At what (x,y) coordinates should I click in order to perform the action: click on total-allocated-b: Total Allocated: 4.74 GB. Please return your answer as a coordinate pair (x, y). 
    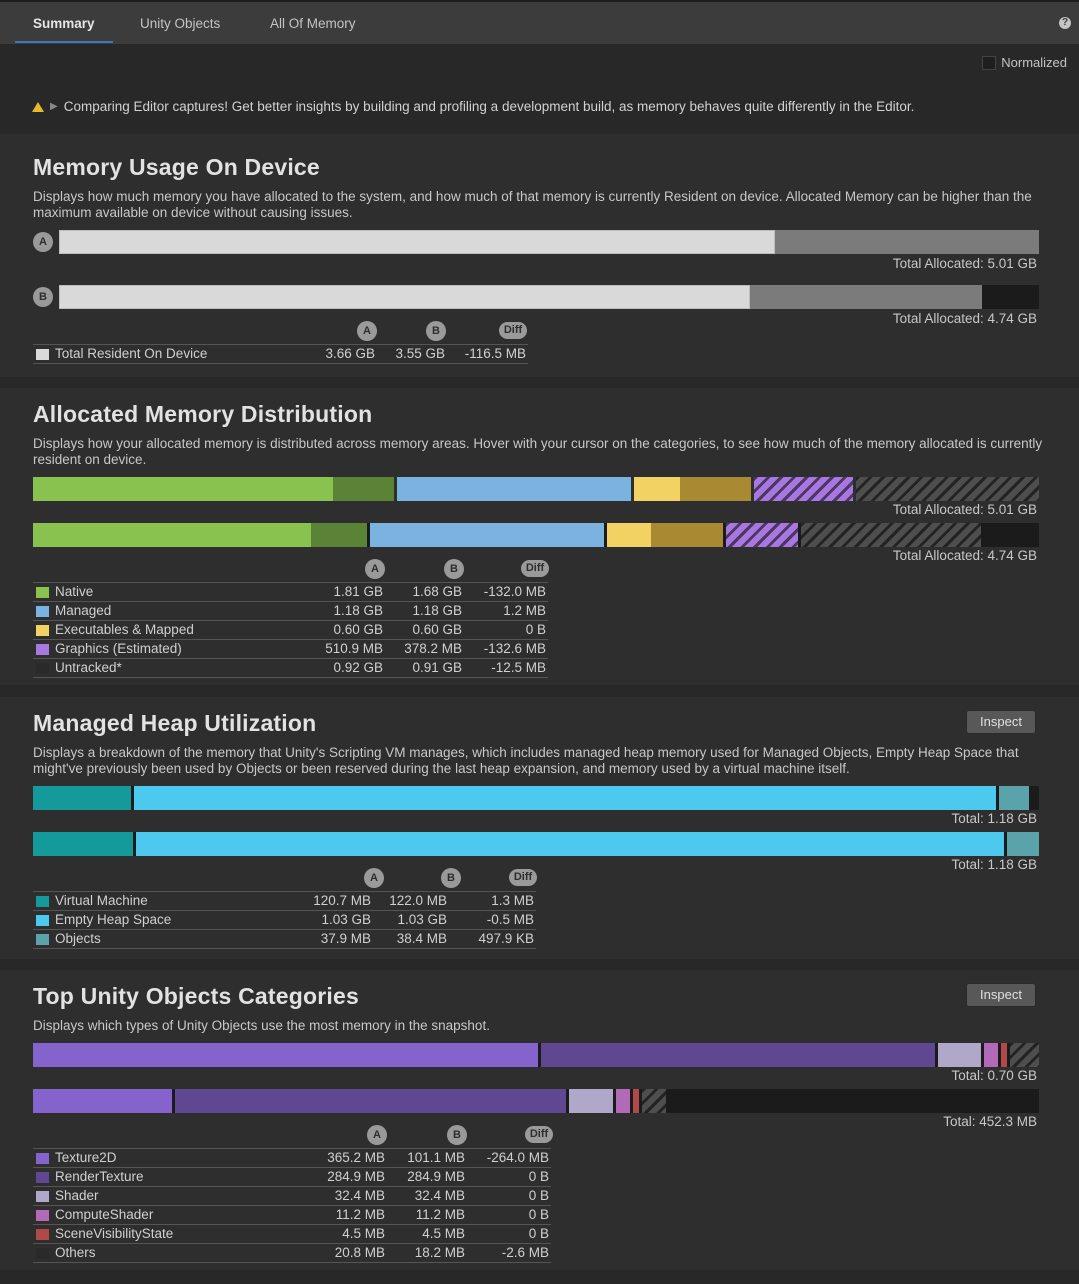
    Looking at the image, I should click on (964, 555).